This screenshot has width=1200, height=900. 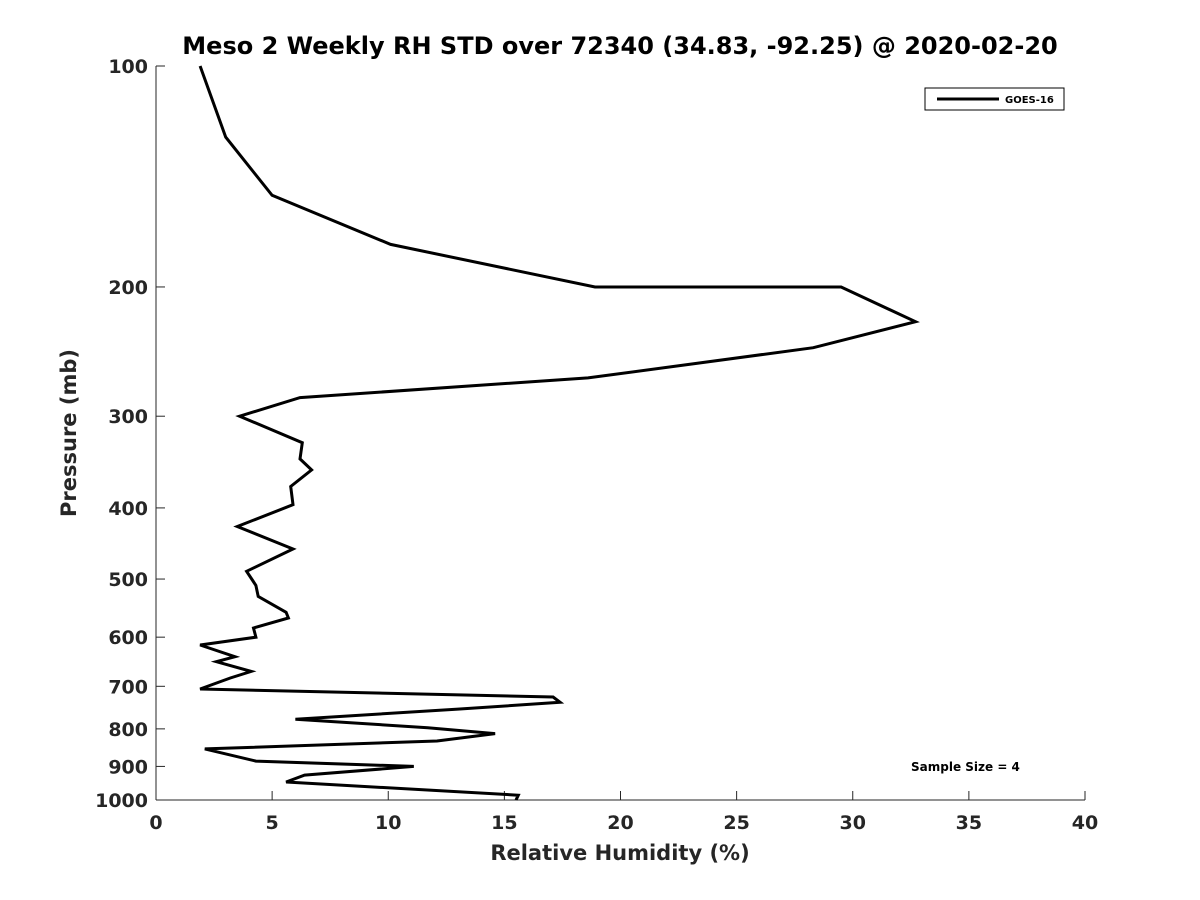 I want to click on y-tick-label: 300, so click(x=128, y=417).